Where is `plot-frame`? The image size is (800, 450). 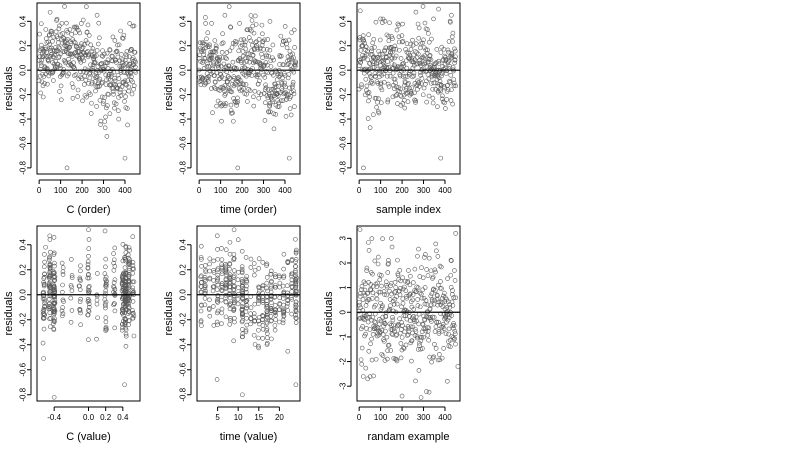
plot-frame is located at coordinates (88, 313).